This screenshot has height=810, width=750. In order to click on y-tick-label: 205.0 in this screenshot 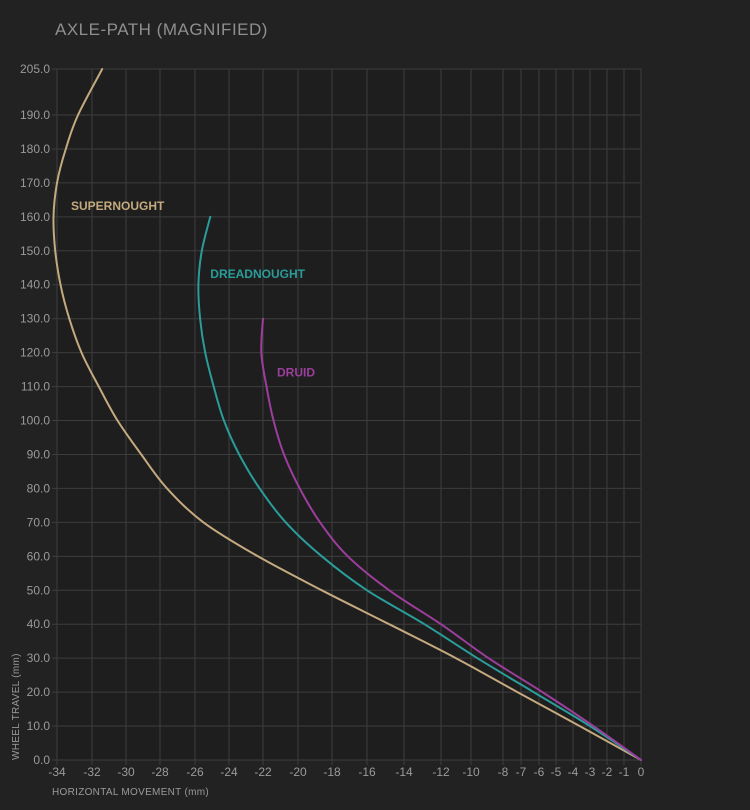, I will do `click(35, 69)`.